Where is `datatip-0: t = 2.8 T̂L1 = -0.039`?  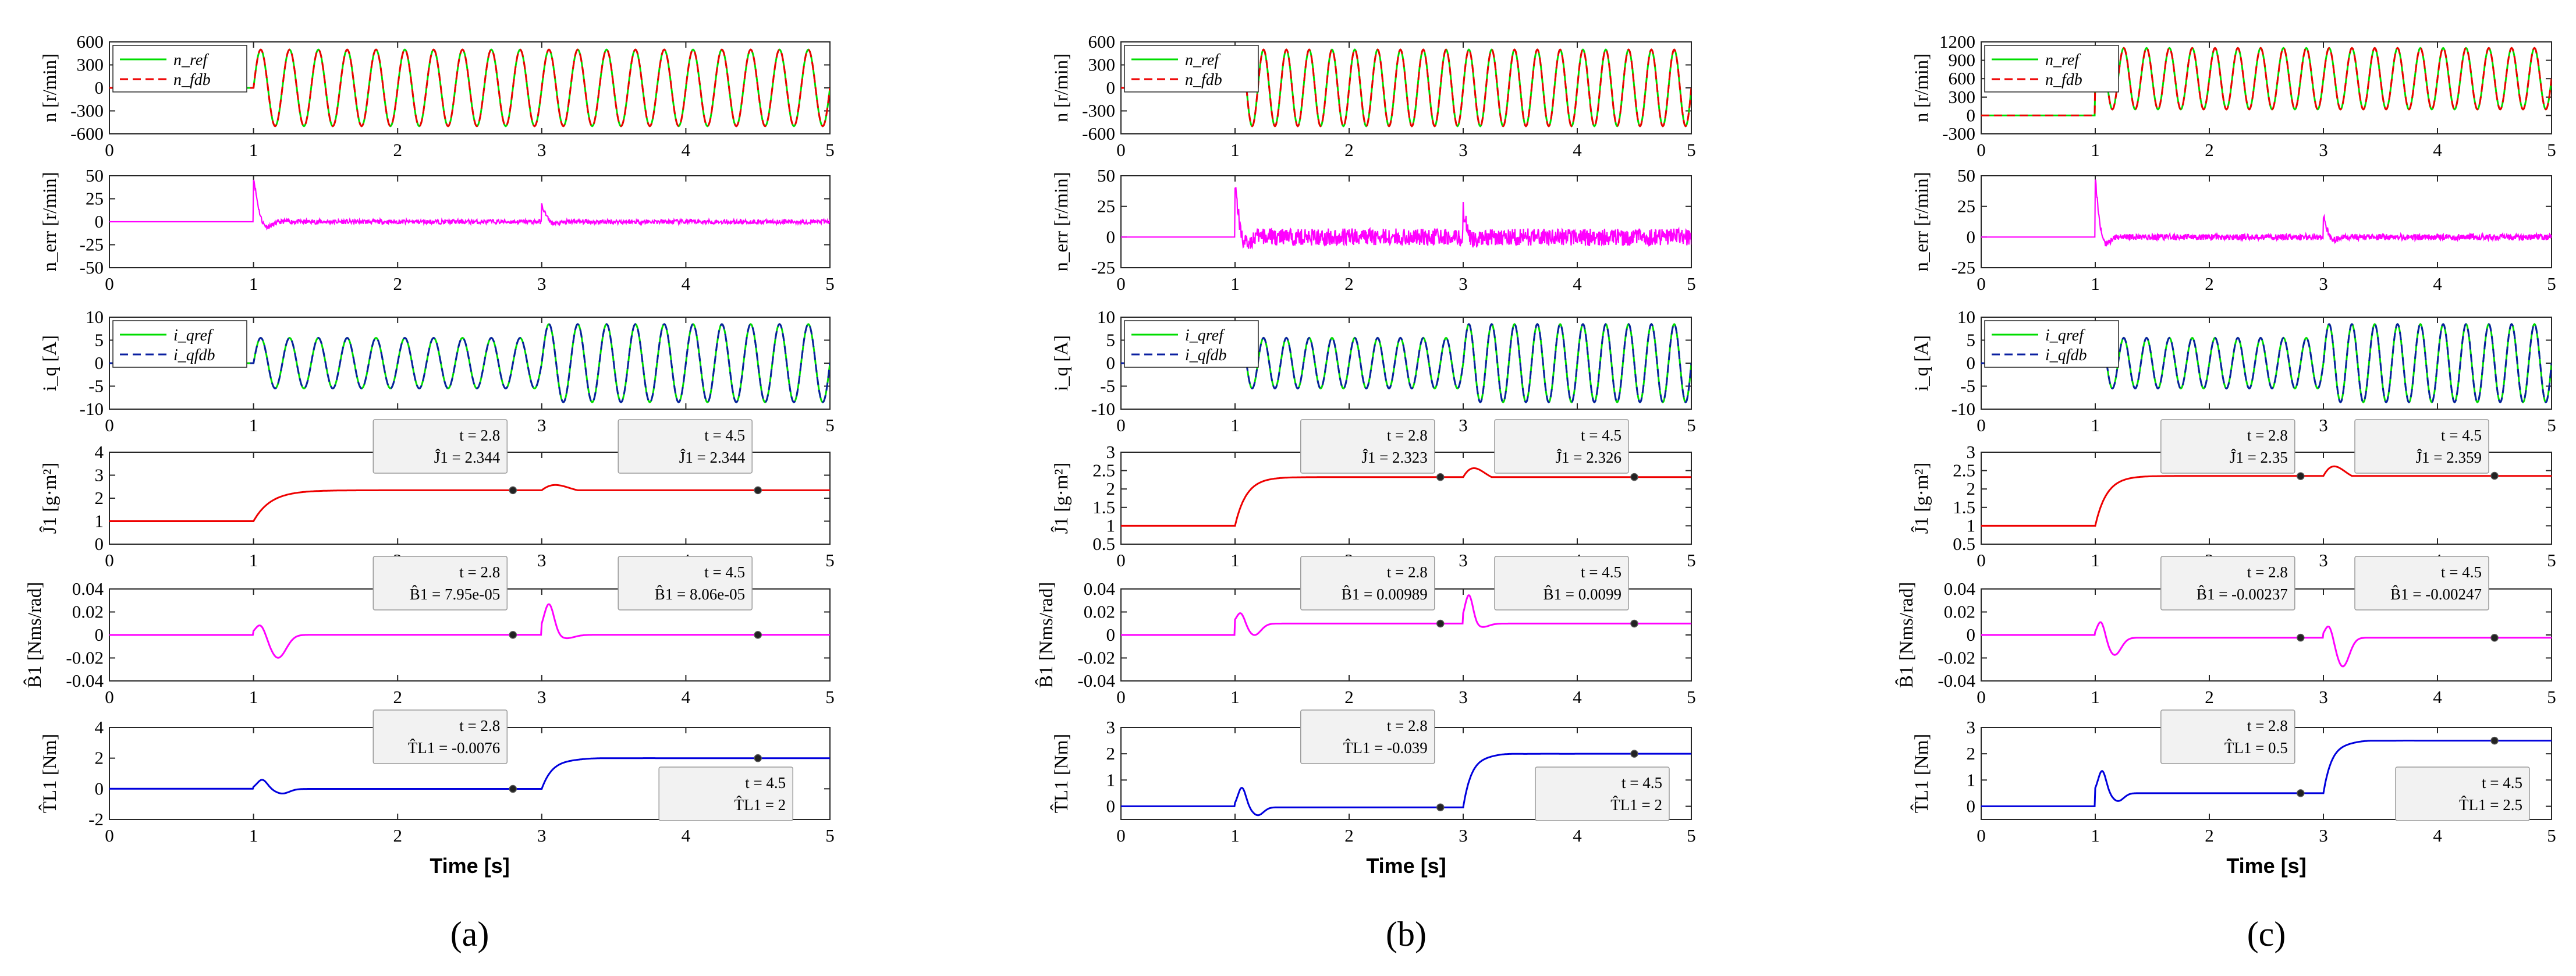
datatip-0: t = 2.8 T̂L1 = -0.039 is located at coordinates (1373, 760).